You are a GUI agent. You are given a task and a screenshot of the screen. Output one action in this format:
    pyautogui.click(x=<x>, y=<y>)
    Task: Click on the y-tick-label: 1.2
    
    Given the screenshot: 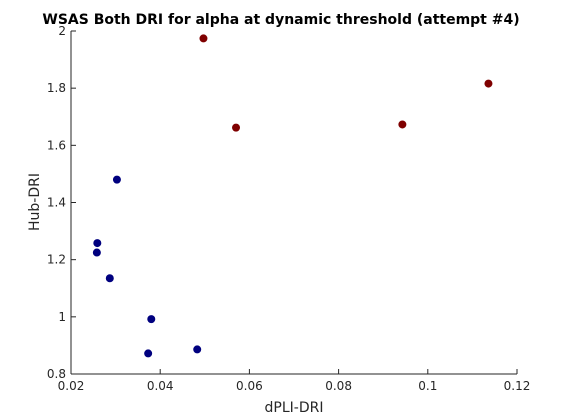 What is the action you would take?
    pyautogui.click(x=56, y=260)
    